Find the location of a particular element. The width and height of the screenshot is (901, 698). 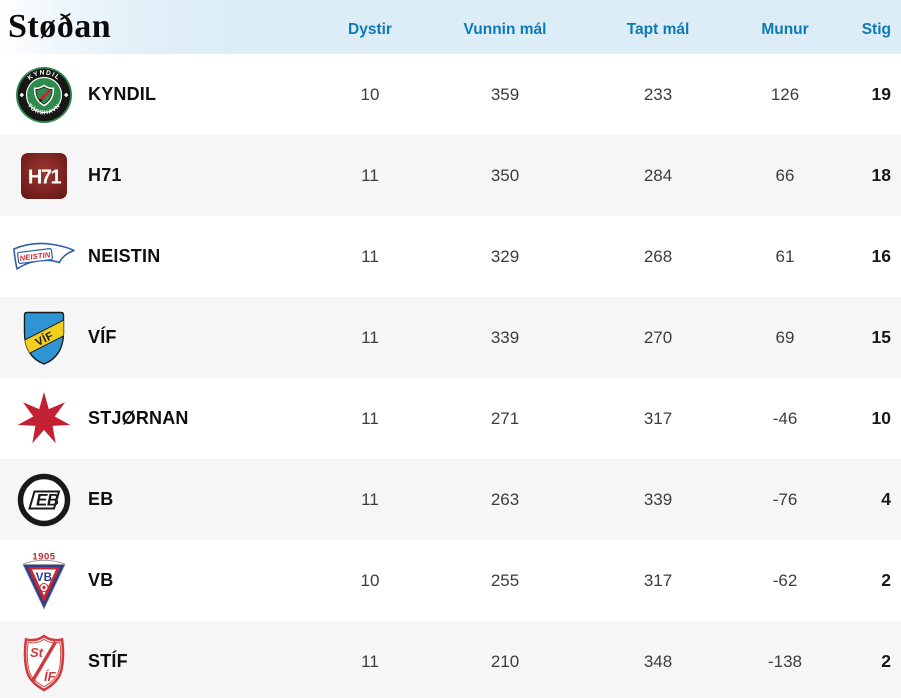

cell-tapt-mal: 233 is located at coordinates (658, 94).